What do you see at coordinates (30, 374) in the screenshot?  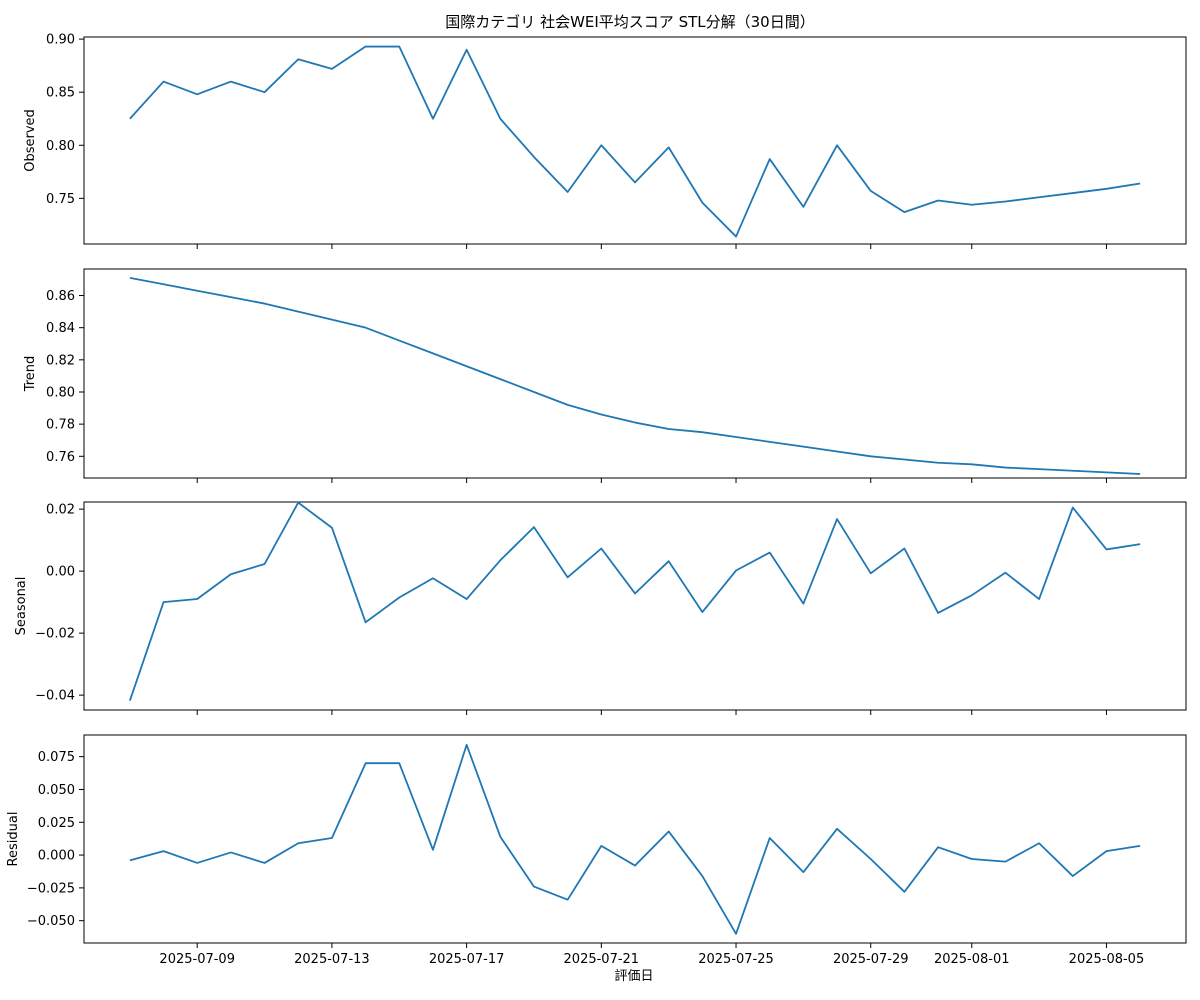 I see `y-axis-label: Trend` at bounding box center [30, 374].